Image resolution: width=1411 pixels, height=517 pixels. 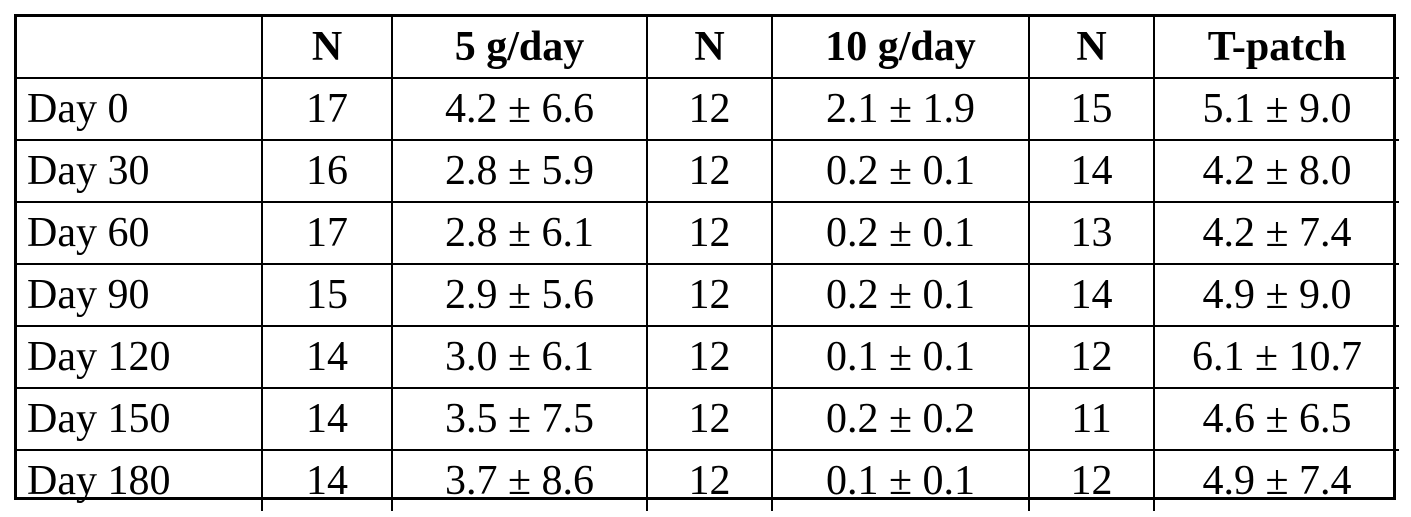 I want to click on table-cell: 2.1 ± 1.9, so click(x=900, y=109).